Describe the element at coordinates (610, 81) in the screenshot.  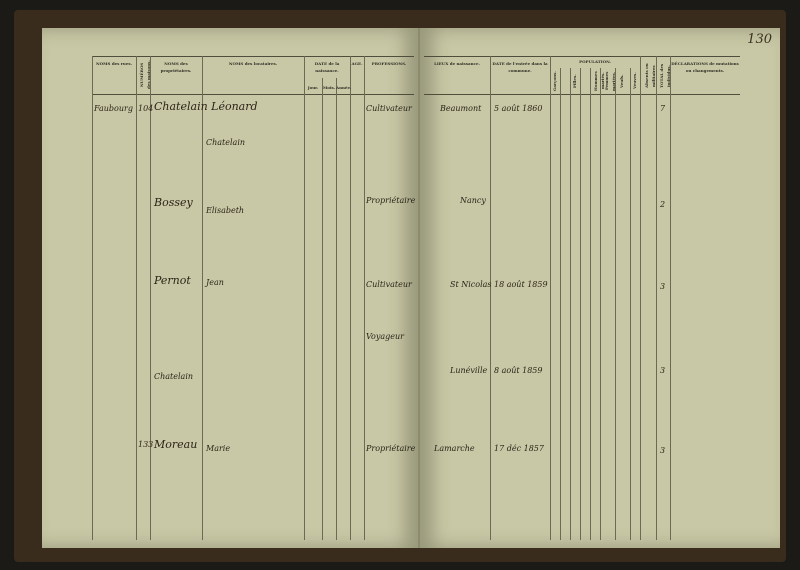
I see `header-married-women: Femmes mariées.` at that location.